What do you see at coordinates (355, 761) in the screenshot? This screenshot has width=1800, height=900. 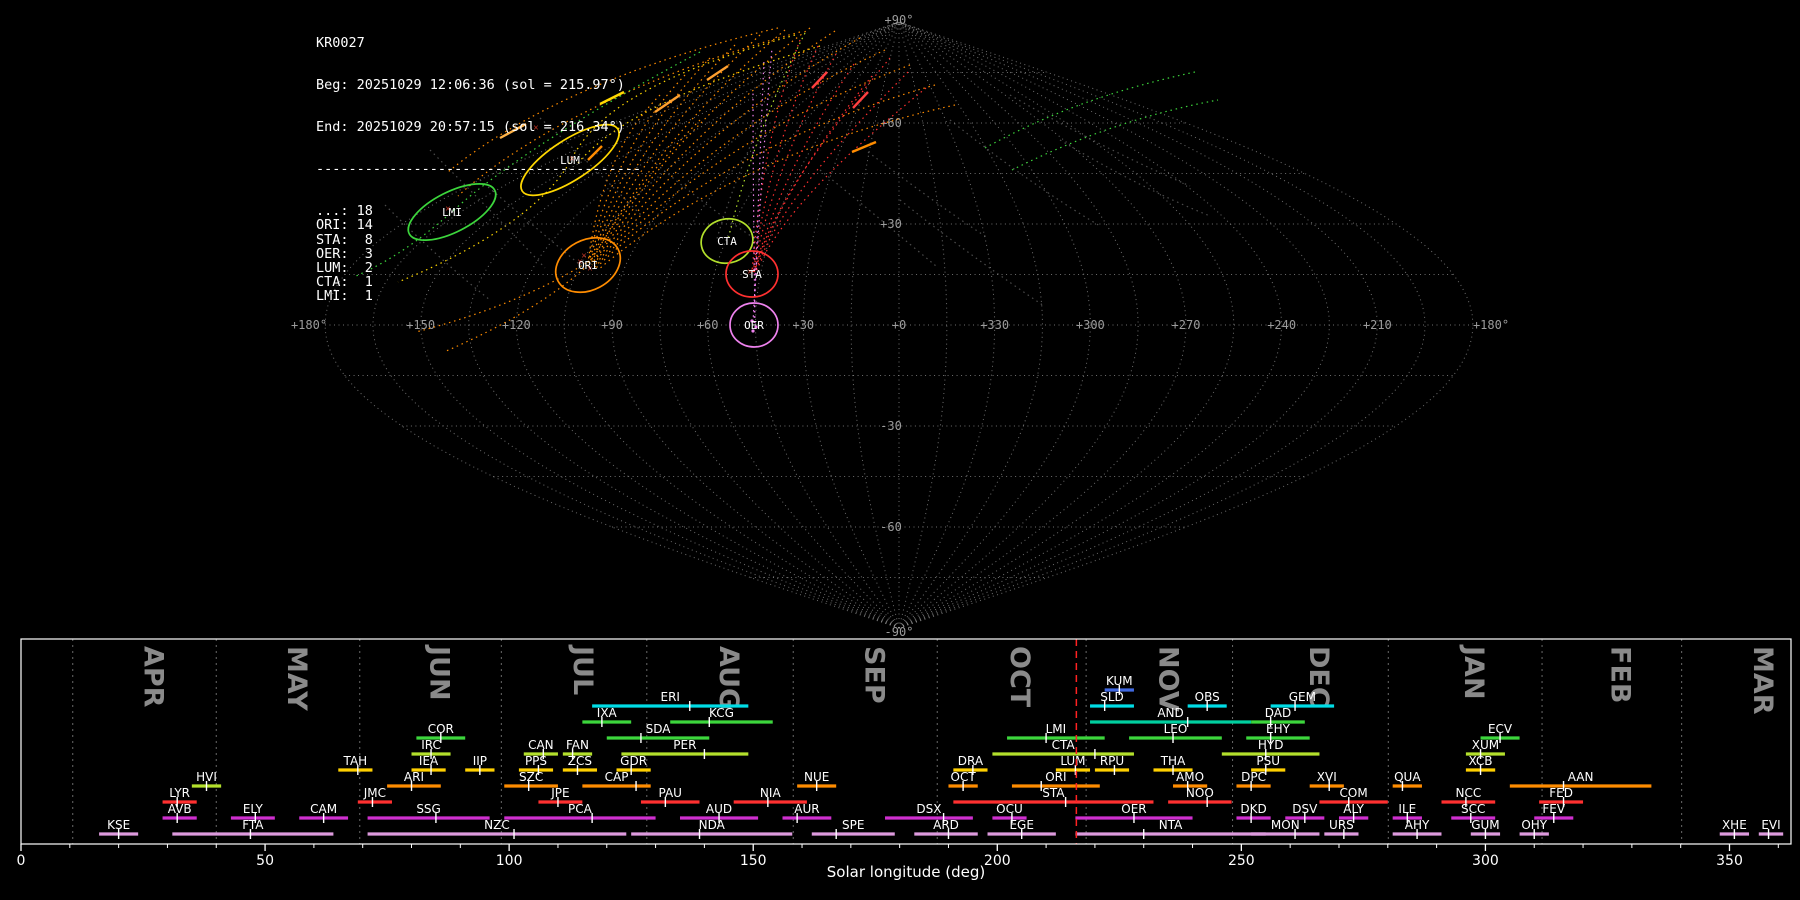 I see `shower-label-TAH: TAH` at bounding box center [355, 761].